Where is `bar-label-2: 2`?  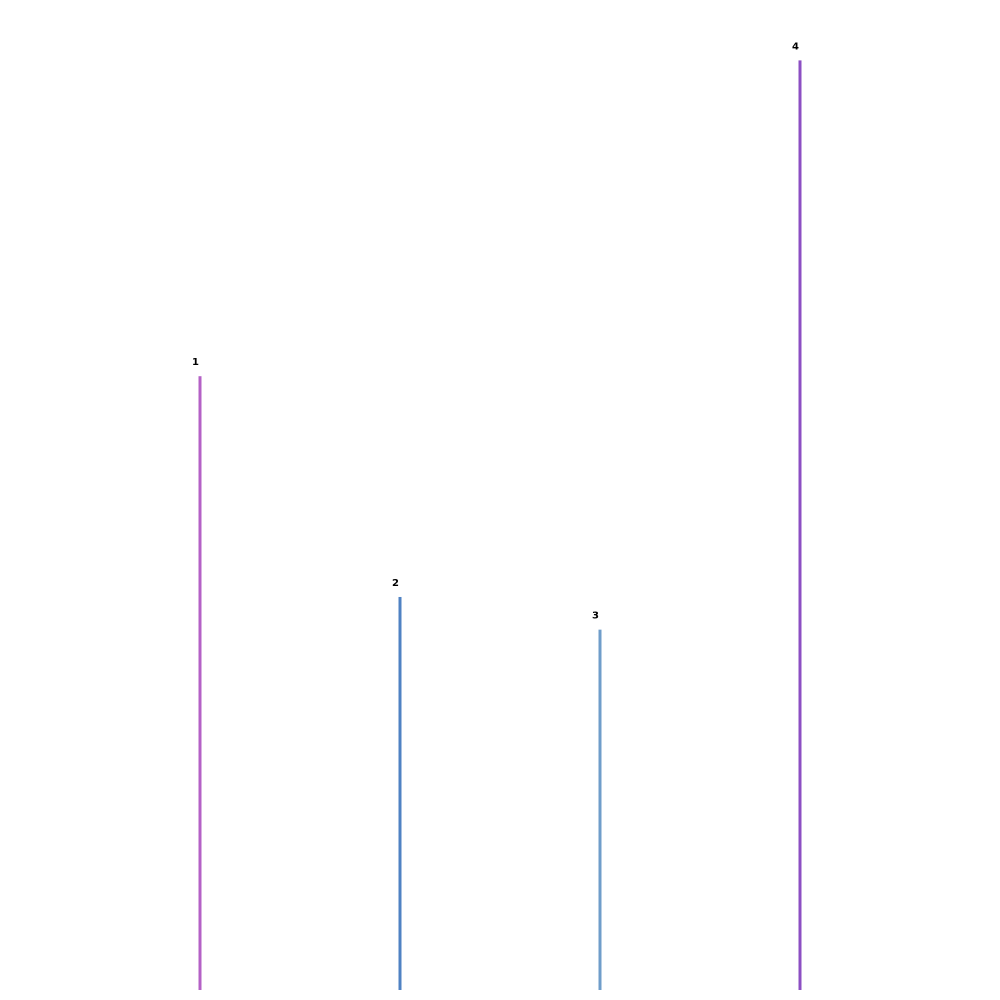
bar-label-2: 2 is located at coordinates (395, 583).